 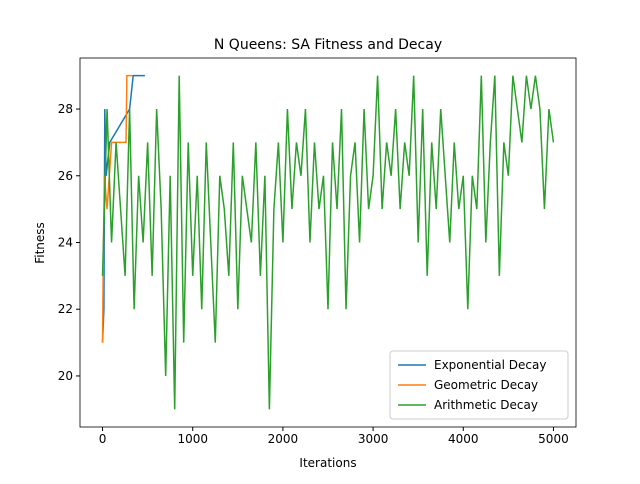 What do you see at coordinates (65, 309) in the screenshot?
I see `y-tick-label: 22` at bounding box center [65, 309].